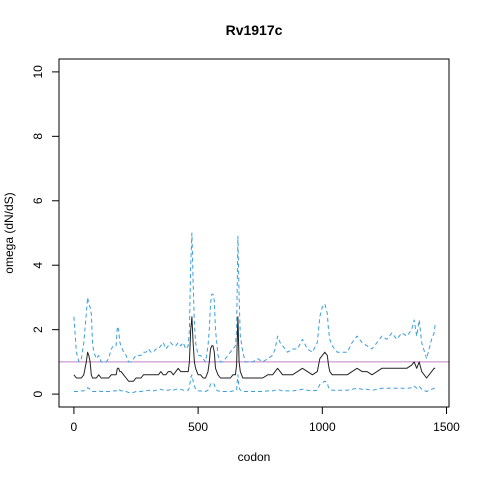  What do you see at coordinates (254, 383) in the screenshot?
I see `lower-series-line` at bounding box center [254, 383].